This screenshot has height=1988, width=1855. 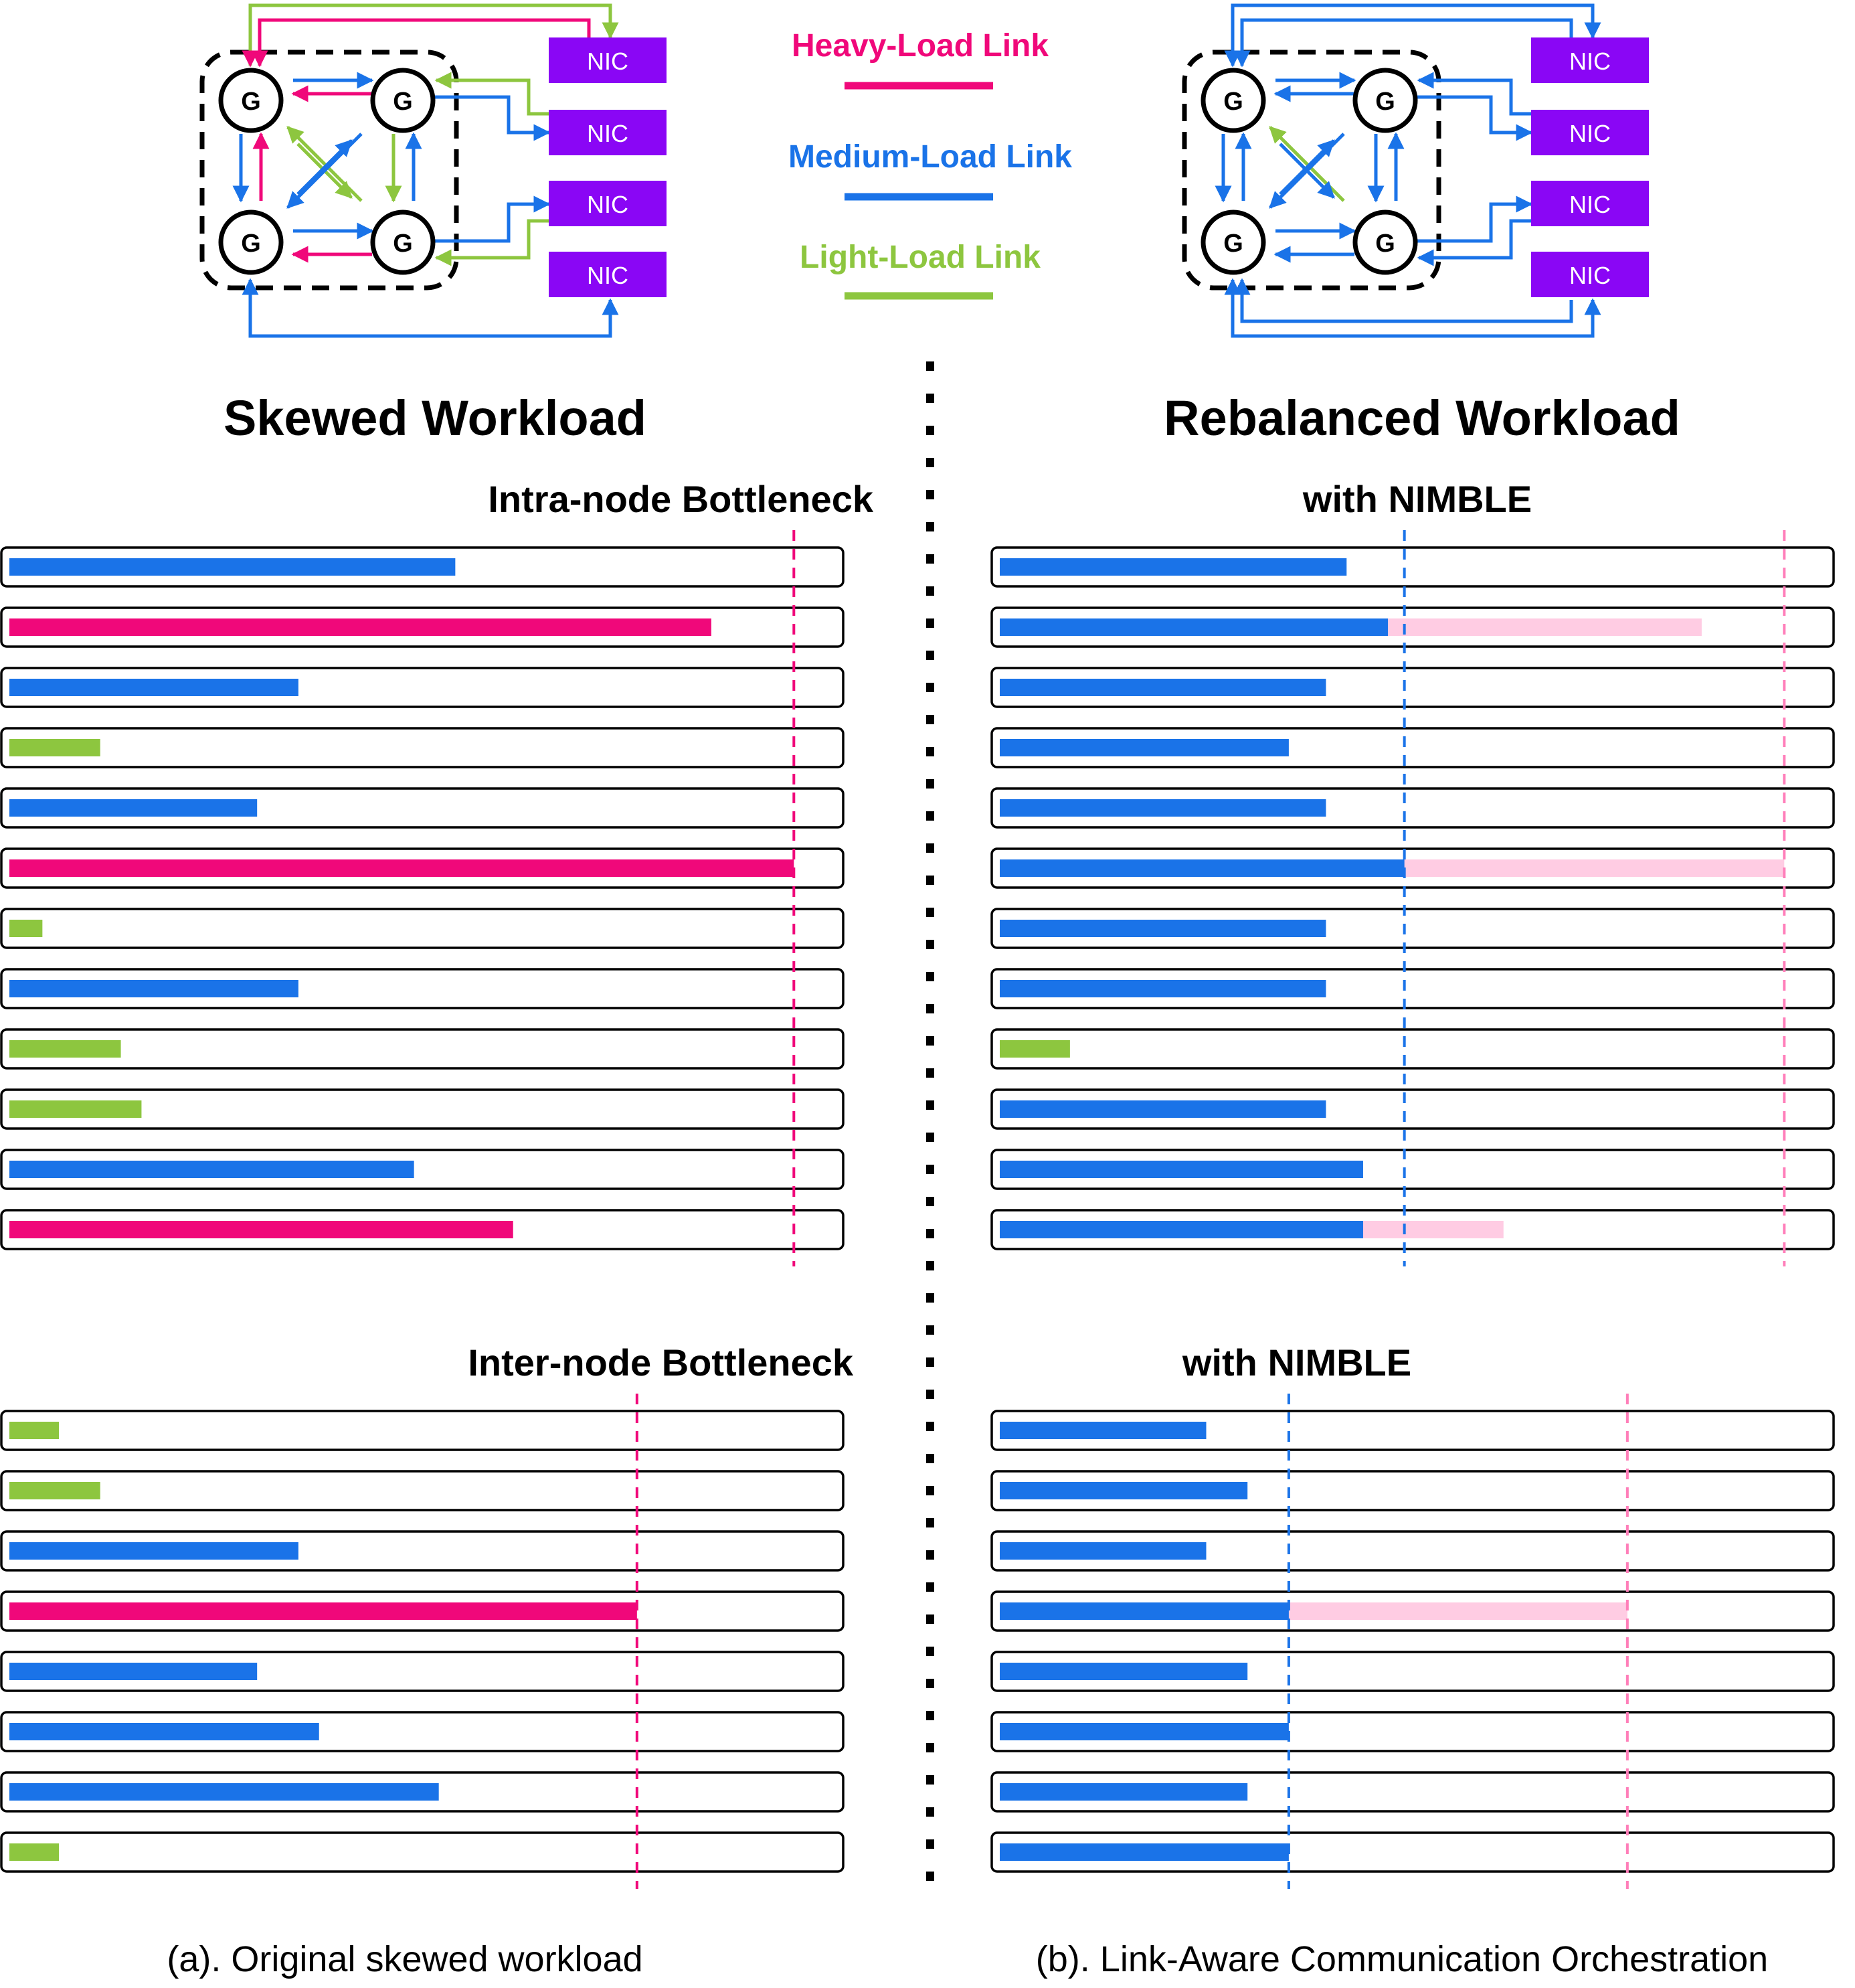 What do you see at coordinates (920, 257) in the screenshot?
I see `legend-light-label: Light-Load Link` at bounding box center [920, 257].